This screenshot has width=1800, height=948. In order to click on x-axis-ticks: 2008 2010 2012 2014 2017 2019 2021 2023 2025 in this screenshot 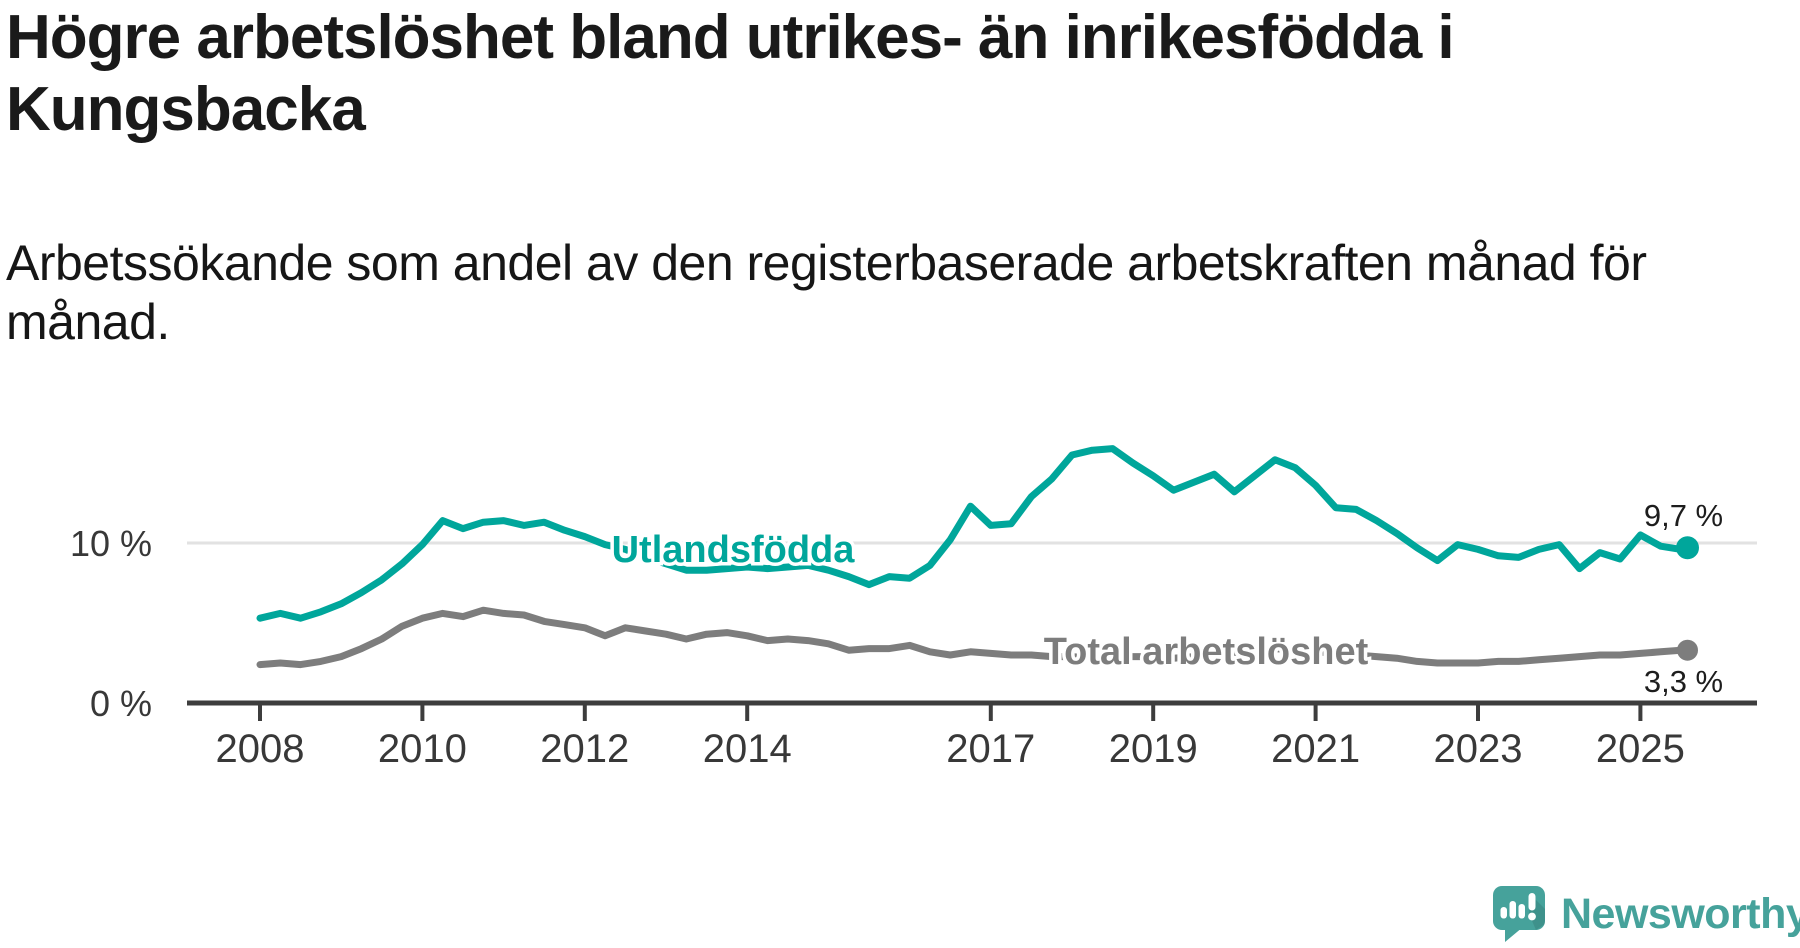, I will do `click(950, 737)`.